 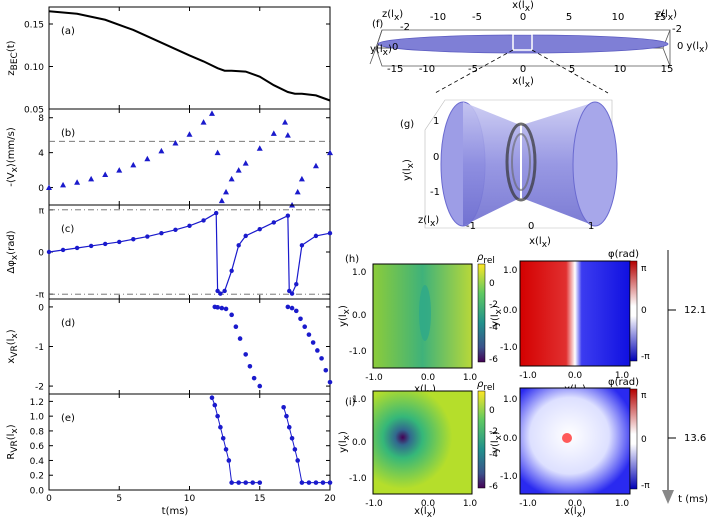 I want to click on y-tick-label: 0, so click(x=41, y=189).